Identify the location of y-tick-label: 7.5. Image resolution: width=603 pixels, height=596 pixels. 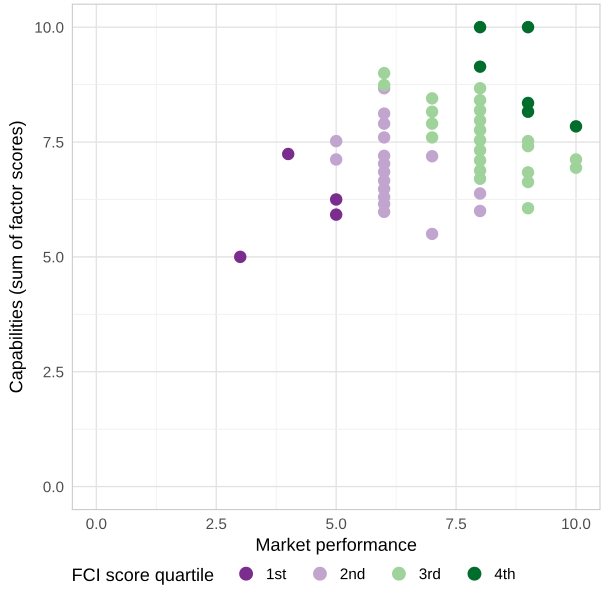
(54, 142).